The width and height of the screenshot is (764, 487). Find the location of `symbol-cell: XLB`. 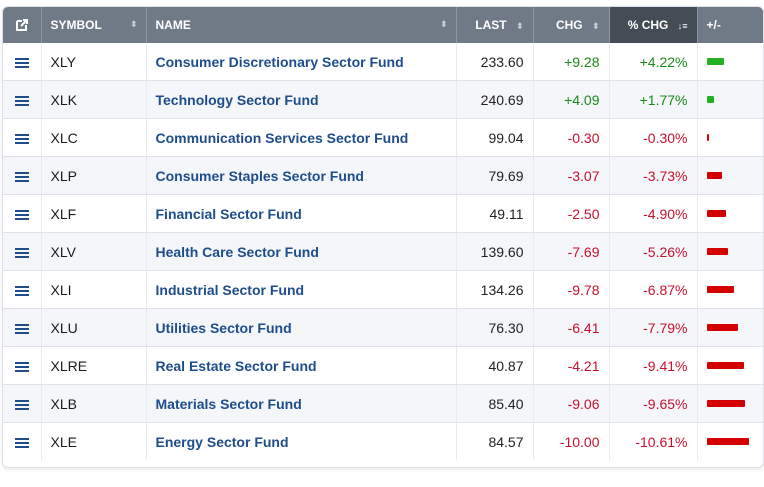

symbol-cell: XLB is located at coordinates (94, 403).